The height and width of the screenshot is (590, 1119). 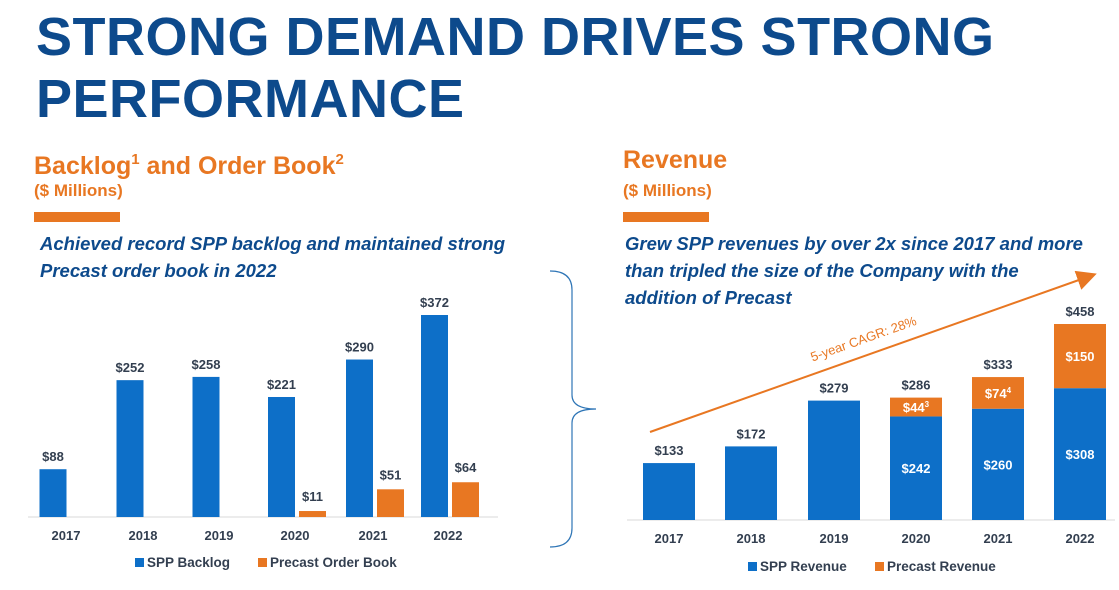 I want to click on footnote-1: 1, so click(x=135, y=159).